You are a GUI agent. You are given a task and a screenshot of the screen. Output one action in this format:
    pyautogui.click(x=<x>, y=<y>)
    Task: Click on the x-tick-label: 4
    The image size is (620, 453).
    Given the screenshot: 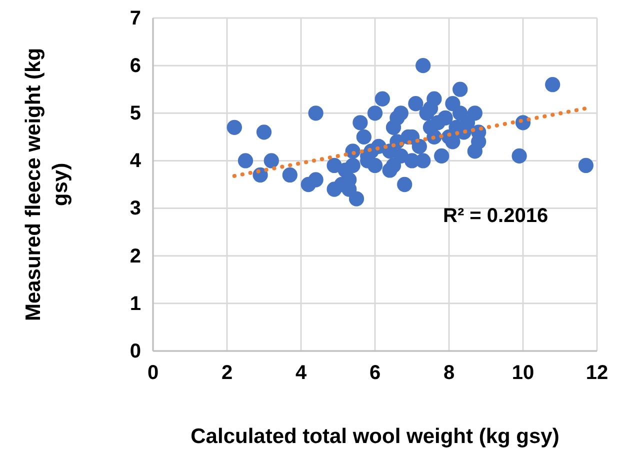 What is the action you would take?
    pyautogui.click(x=301, y=373)
    